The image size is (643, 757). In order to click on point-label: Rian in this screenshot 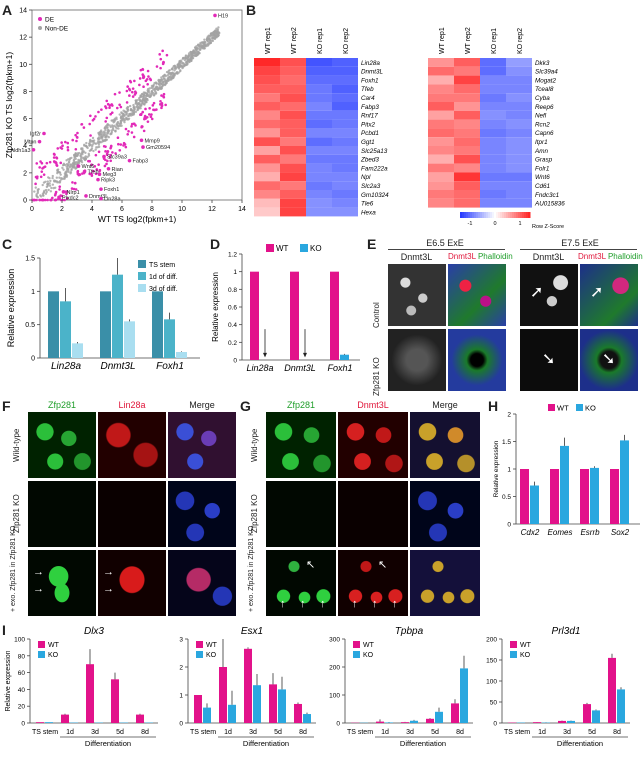, I will do `click(117, 170)`.